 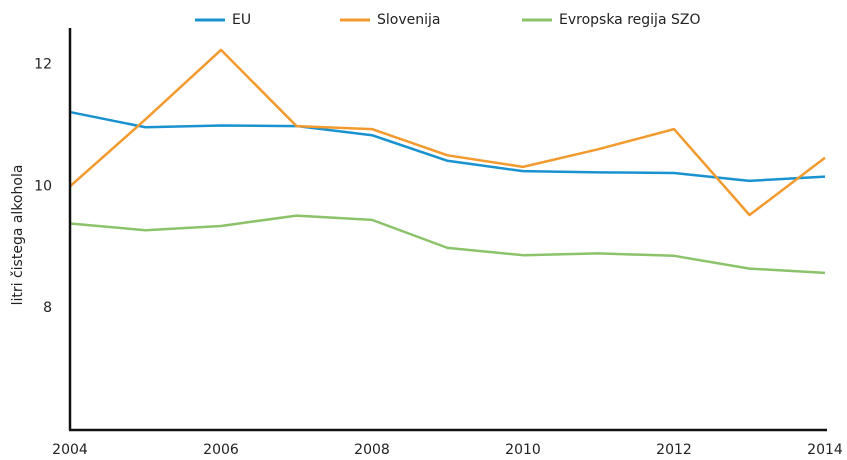 What do you see at coordinates (523, 450) in the screenshot?
I see `x-tick-label: 2010` at bounding box center [523, 450].